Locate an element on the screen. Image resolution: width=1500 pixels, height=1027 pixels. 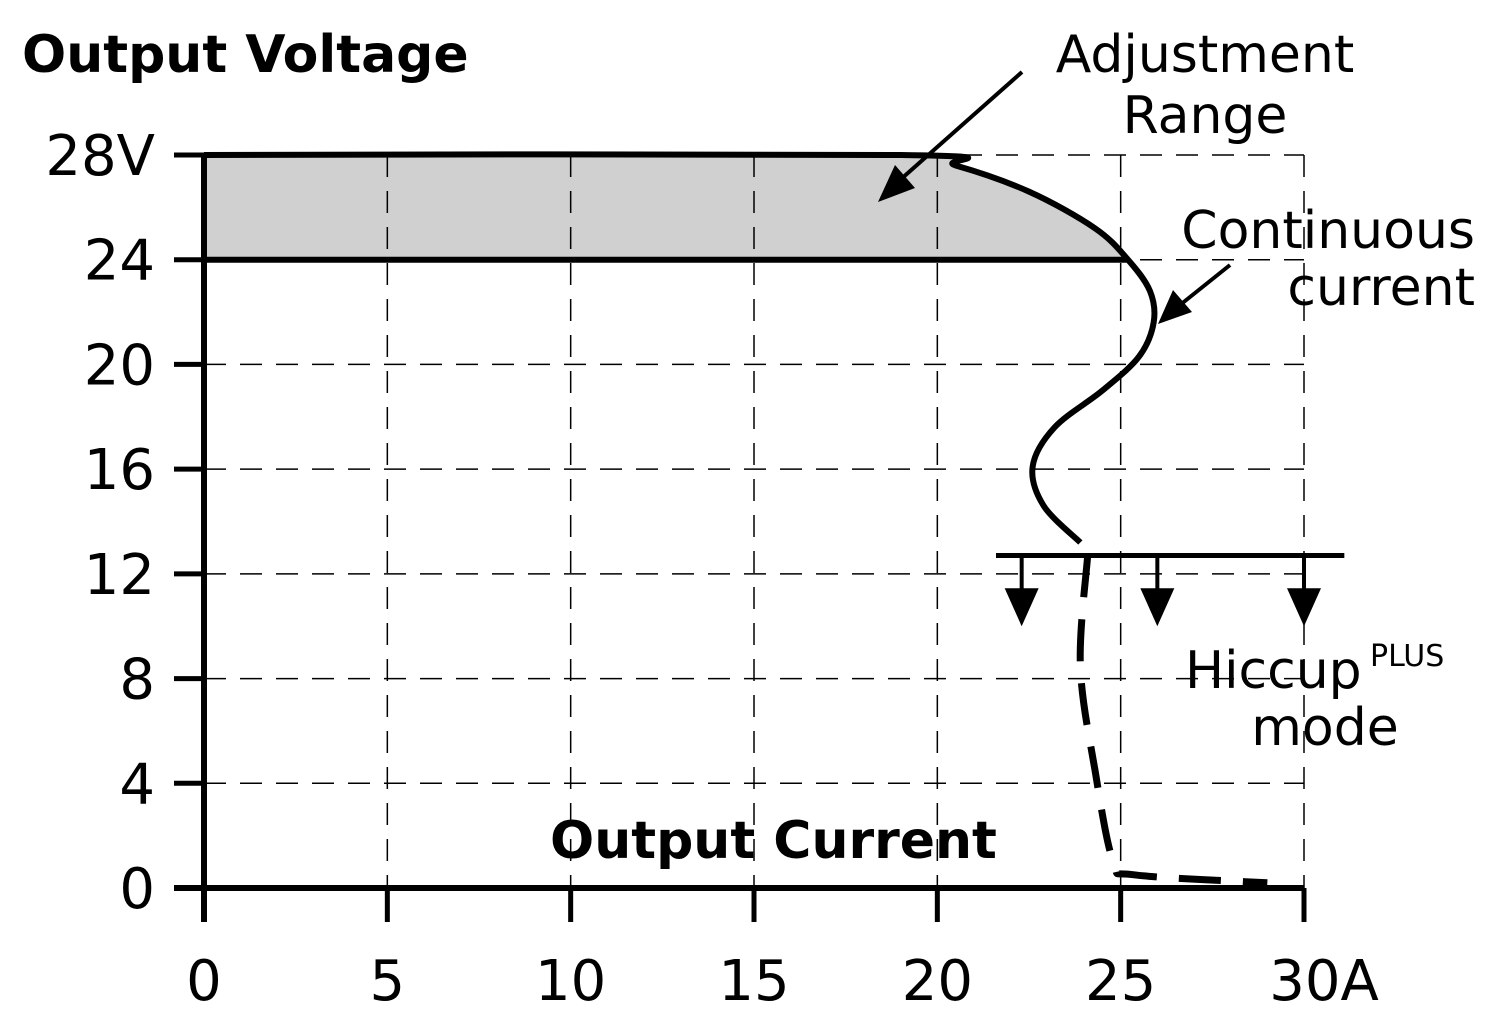
x-tick-label: 20 is located at coordinates (937, 981).